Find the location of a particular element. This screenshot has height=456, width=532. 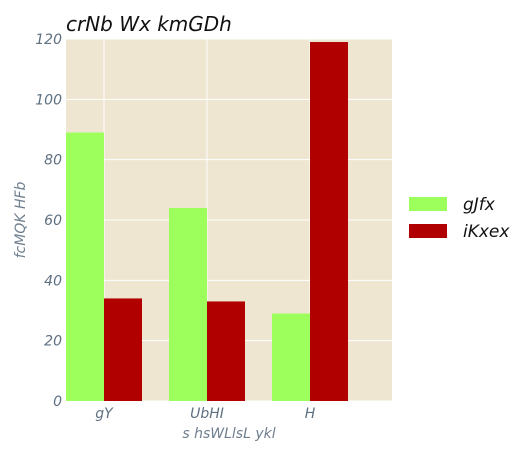

x-axis-label: s hsWLlsL ykl is located at coordinates (228, 434).